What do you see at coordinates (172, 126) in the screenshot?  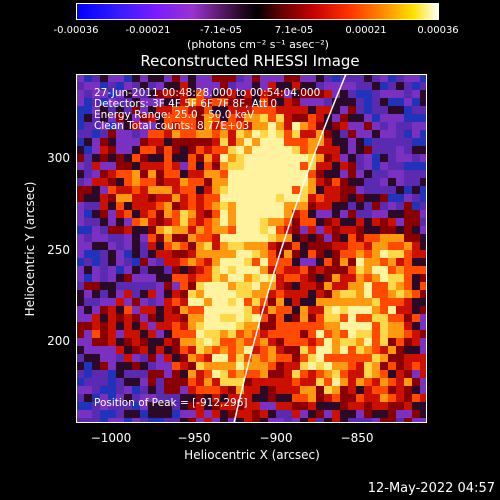 I see `info-total-counts: Clean Total counts: 8.77E+03` at bounding box center [172, 126].